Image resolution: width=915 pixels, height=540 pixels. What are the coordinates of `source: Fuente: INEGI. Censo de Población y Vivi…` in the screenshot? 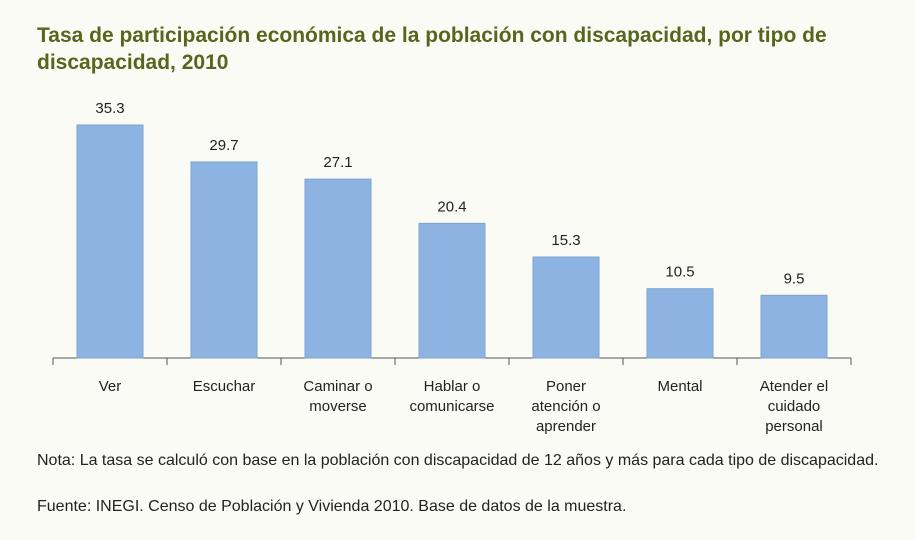 It's located at (332, 506).